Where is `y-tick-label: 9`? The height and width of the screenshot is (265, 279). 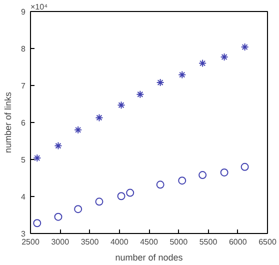 y-tick-label: 9 is located at coordinates (23, 12).